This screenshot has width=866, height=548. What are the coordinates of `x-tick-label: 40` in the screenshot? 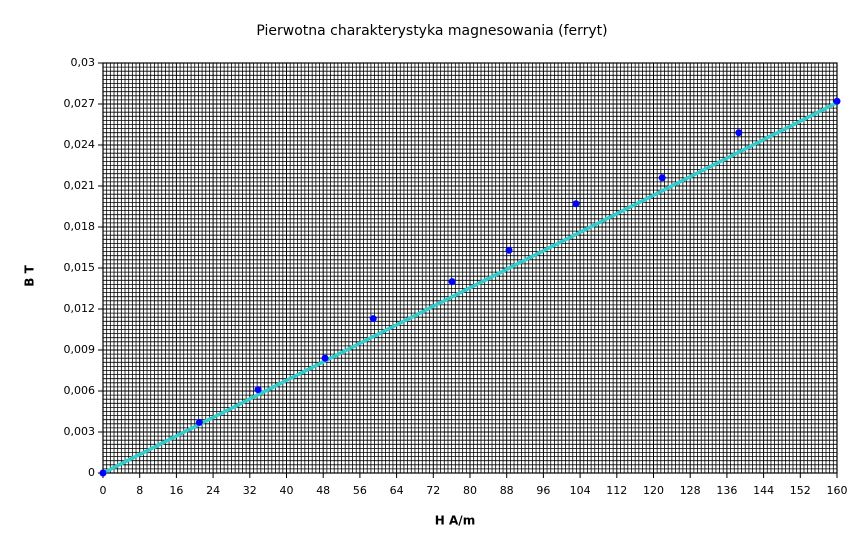 It's located at (287, 490).